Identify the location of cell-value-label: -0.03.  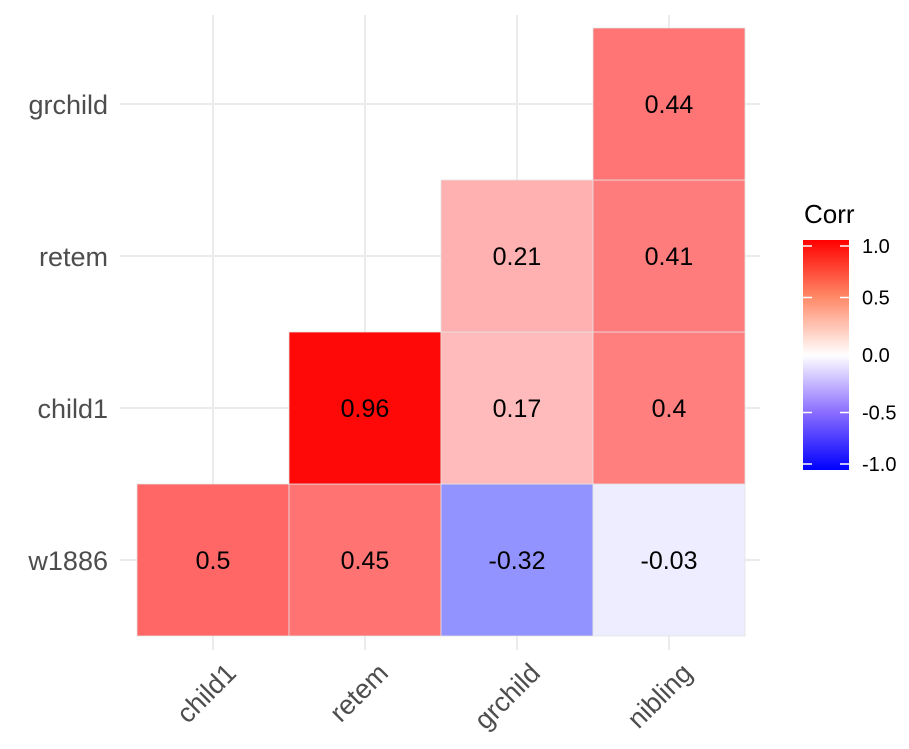
(669, 561).